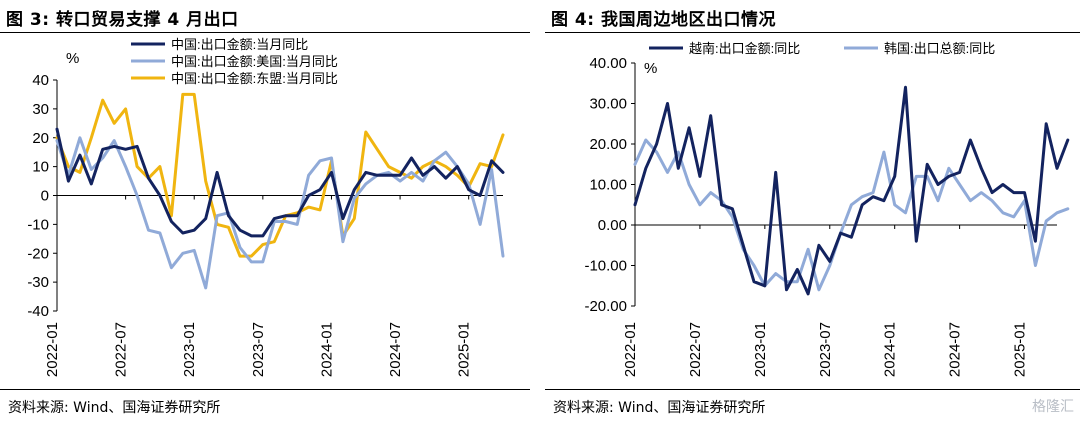  I want to click on figure-4-y-tick-label: 20.00, so click(608, 144).